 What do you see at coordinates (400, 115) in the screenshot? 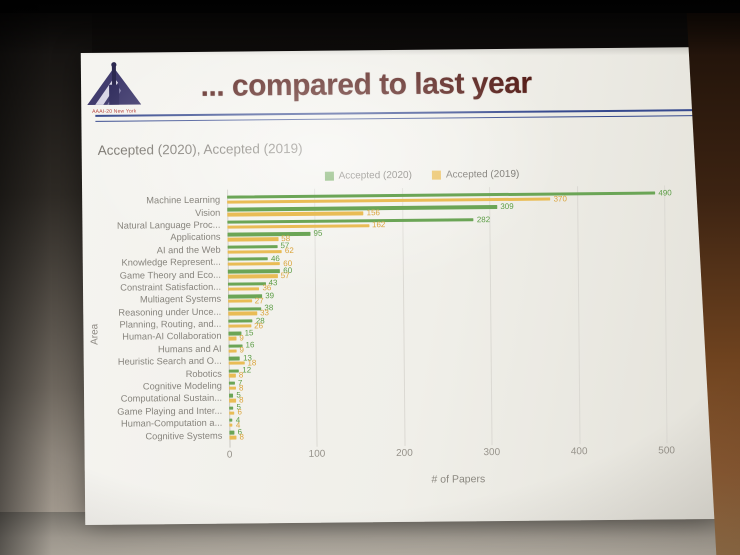
I see `title-underline` at bounding box center [400, 115].